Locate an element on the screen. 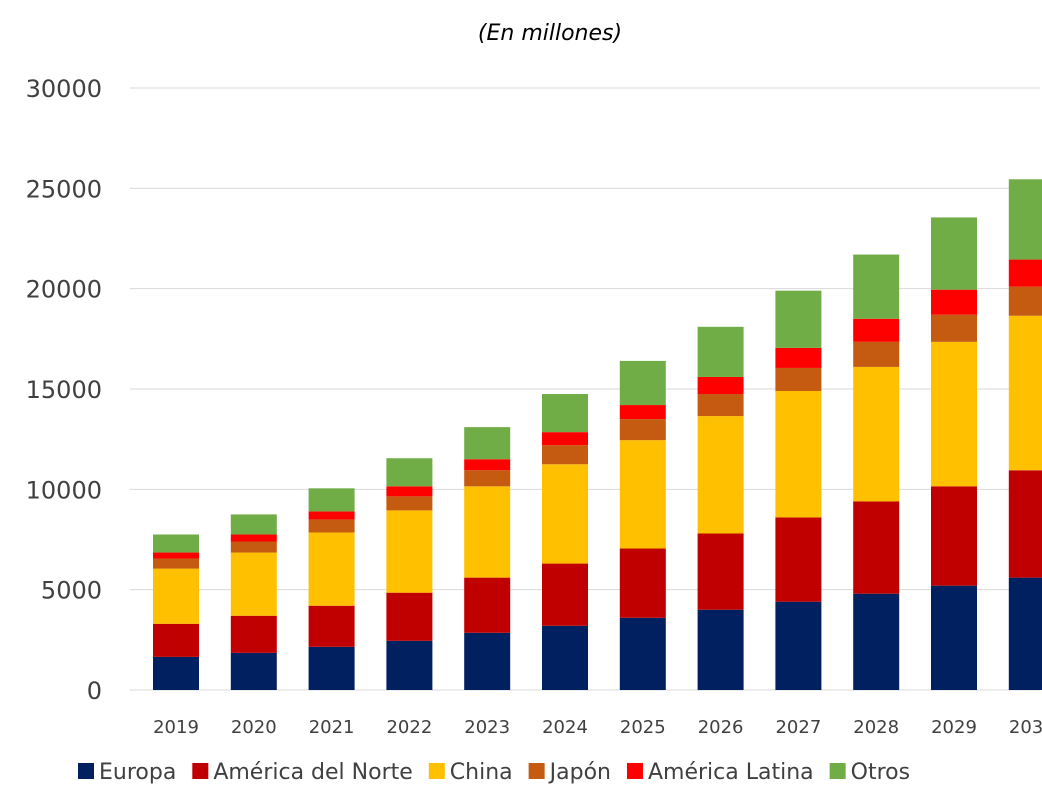  bar-segment-japón-2028 is located at coordinates (876, 354).